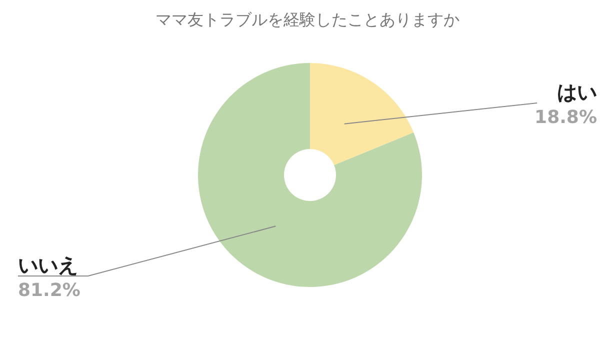 The height and width of the screenshot is (340, 615). I want to click on slice-label: はい, so click(577, 92).